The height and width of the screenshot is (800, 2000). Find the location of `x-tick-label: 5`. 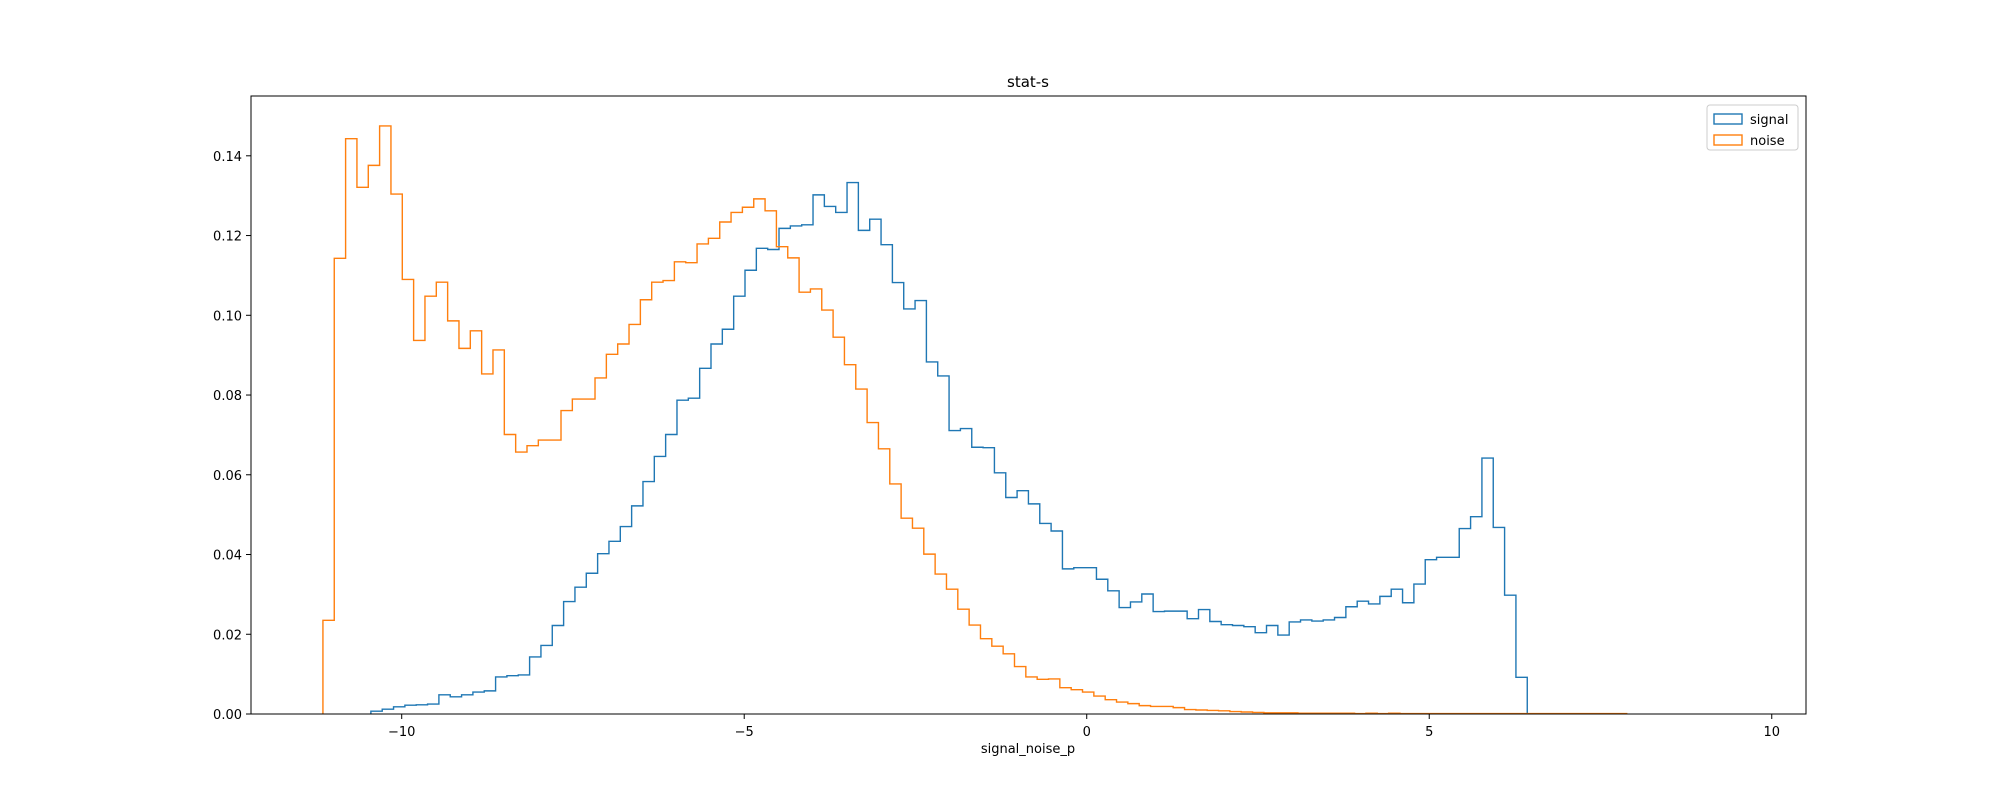

x-tick-label: 5 is located at coordinates (1429, 732).